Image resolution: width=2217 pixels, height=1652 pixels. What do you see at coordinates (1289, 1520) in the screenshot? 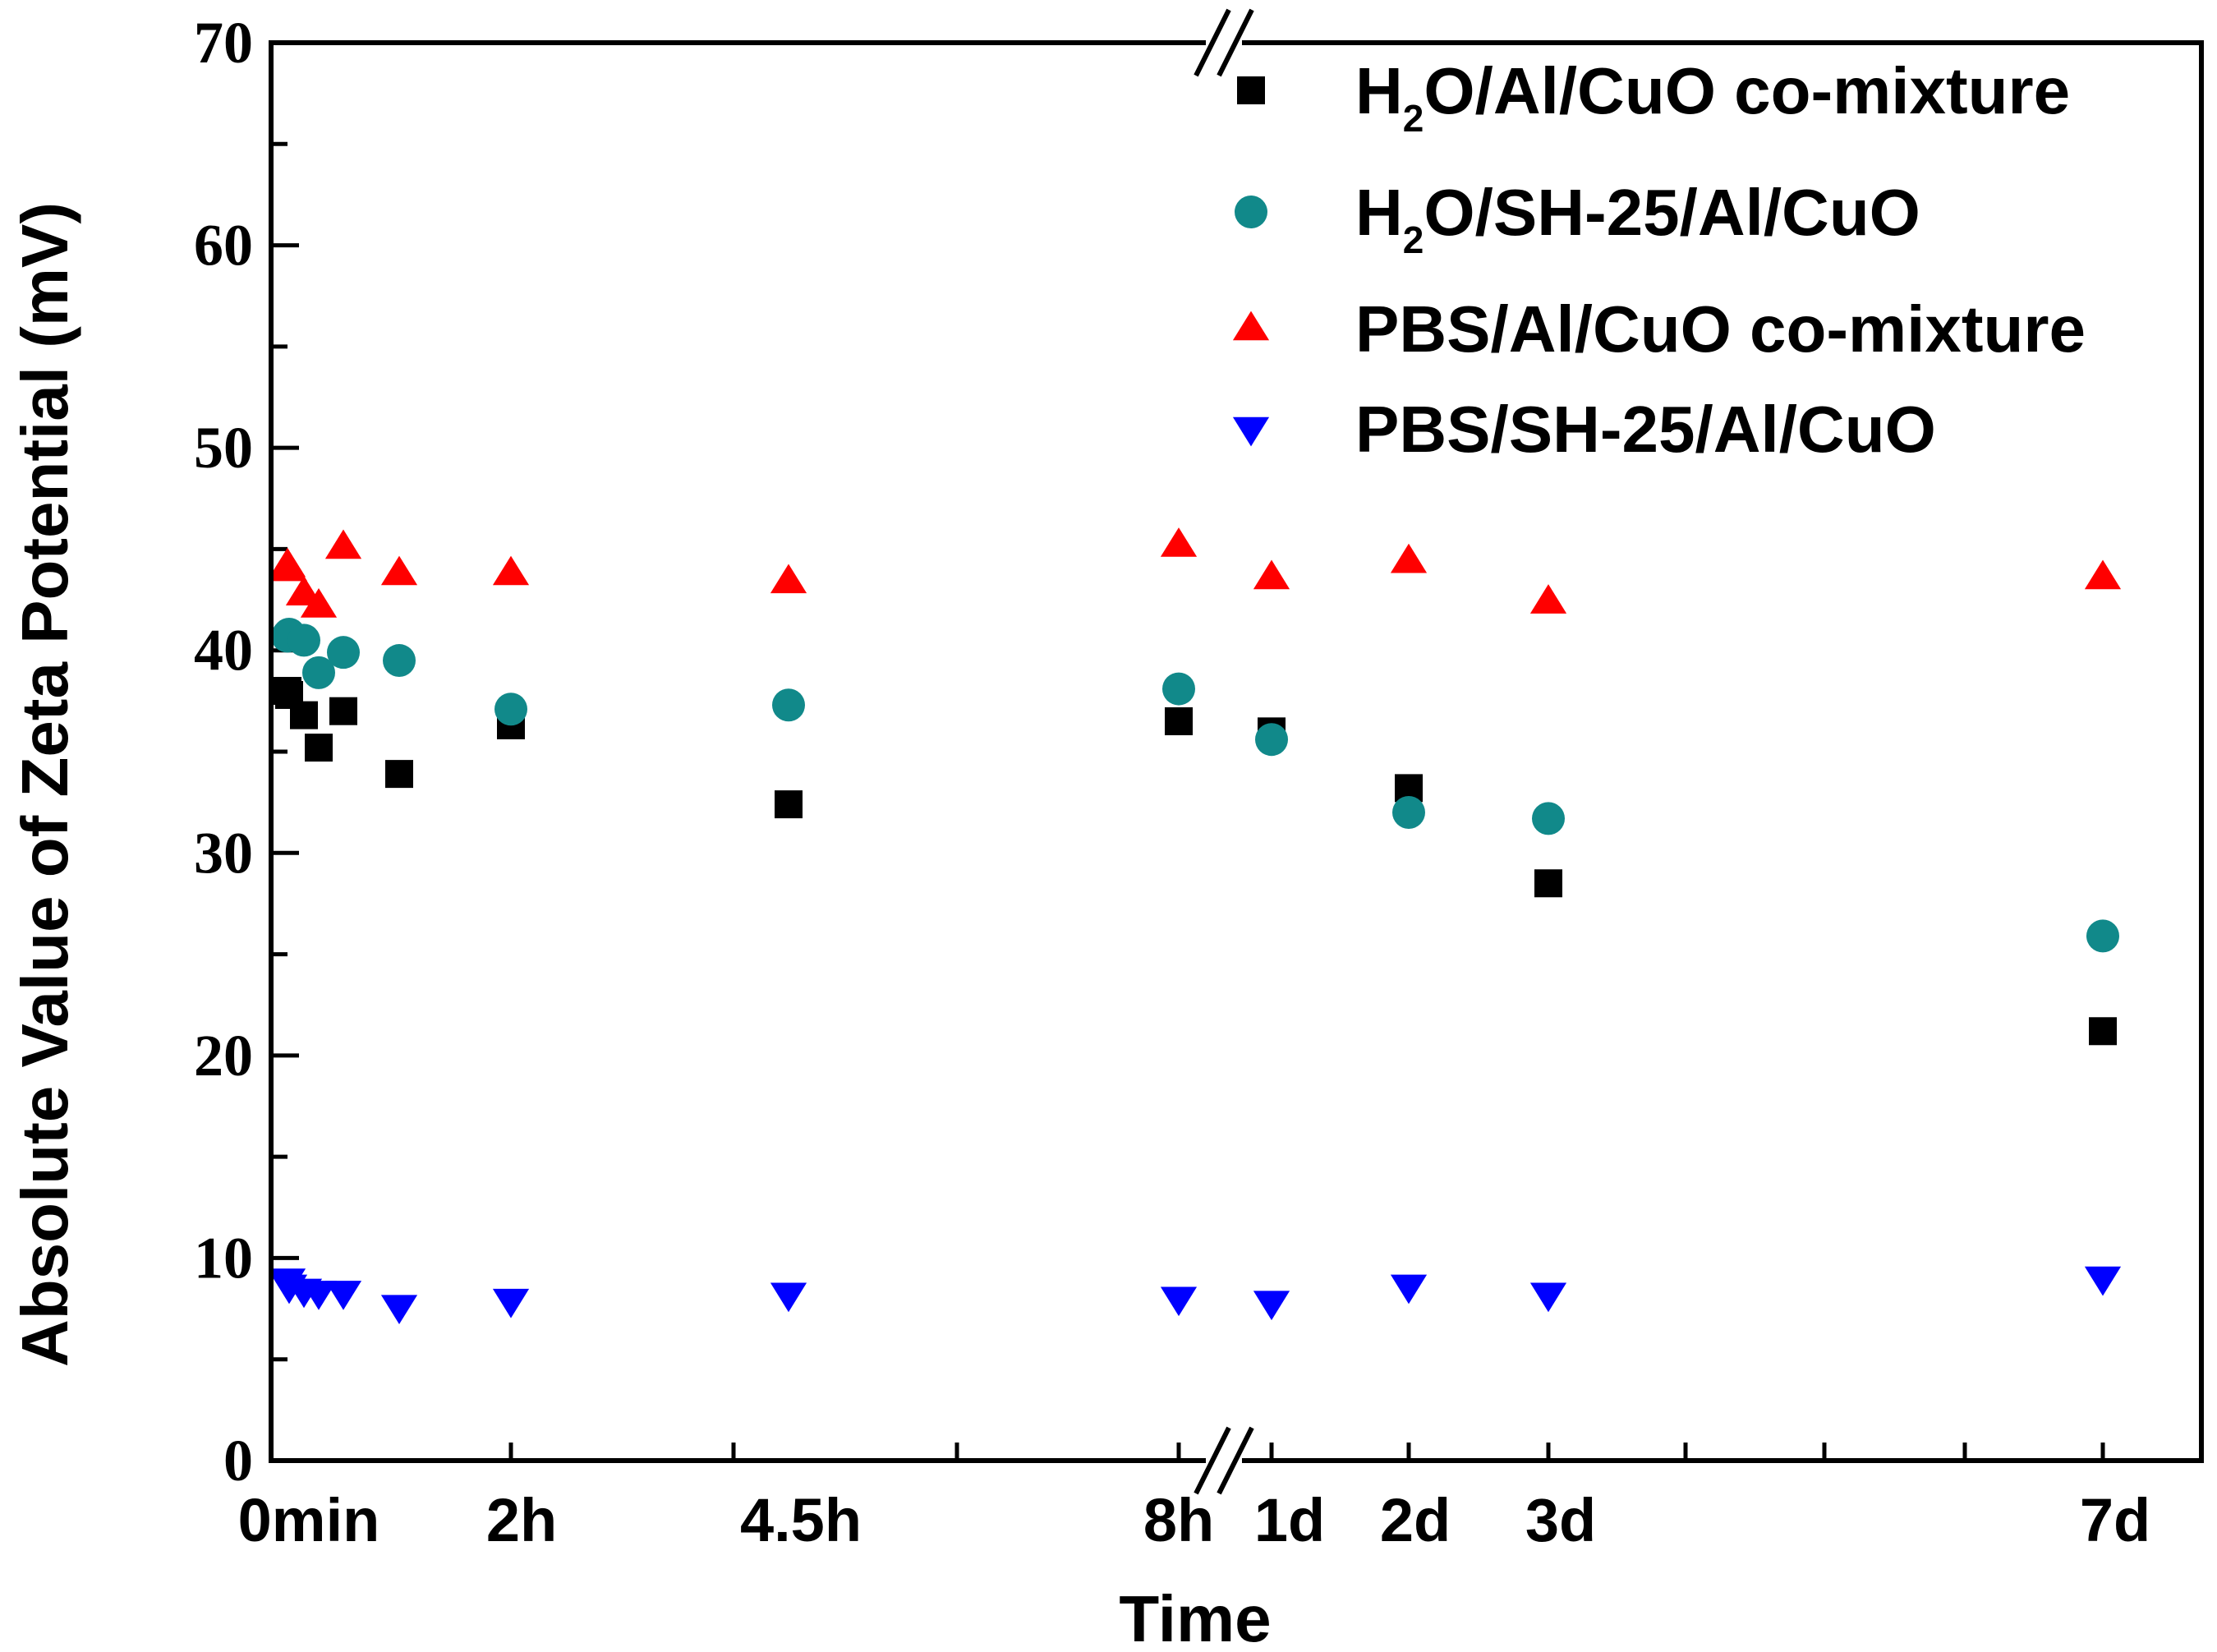
I see `x-tick-label: 1d` at bounding box center [1289, 1520].